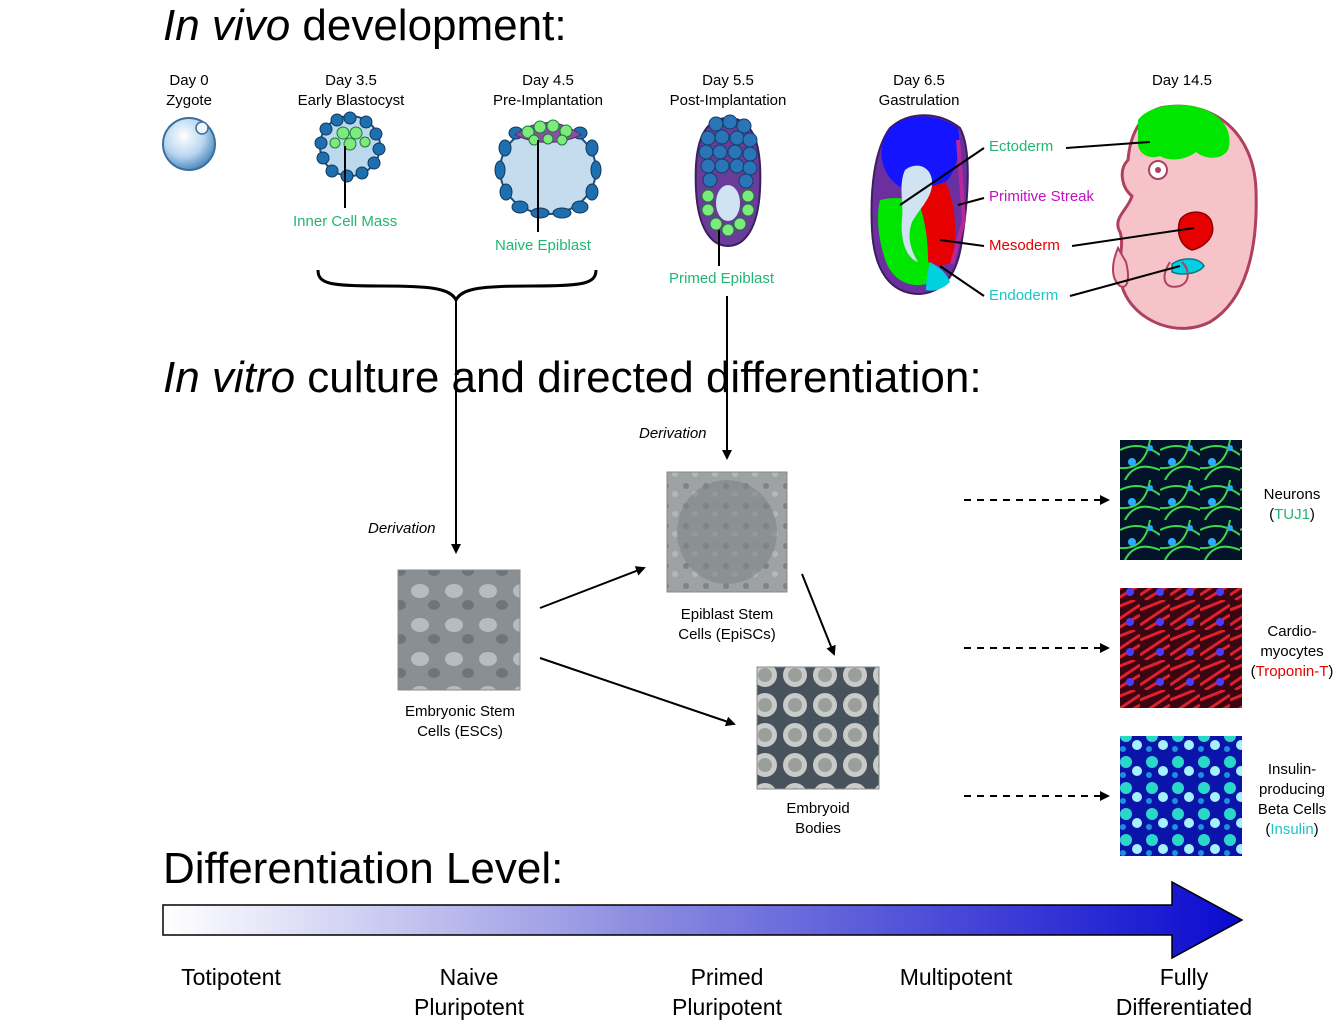 The height and width of the screenshot is (1024, 1336). Describe the element at coordinates (727, 614) in the screenshot. I see `caption-line: Epiblast Stem` at that location.